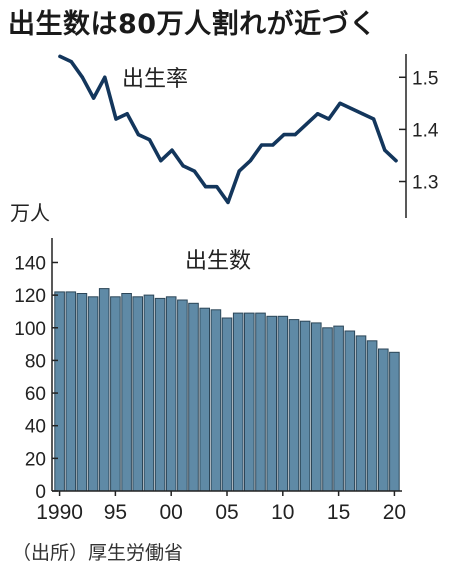  What do you see at coordinates (155, 79) in the screenshot?
I see `line-chart-title: 出生率` at bounding box center [155, 79].